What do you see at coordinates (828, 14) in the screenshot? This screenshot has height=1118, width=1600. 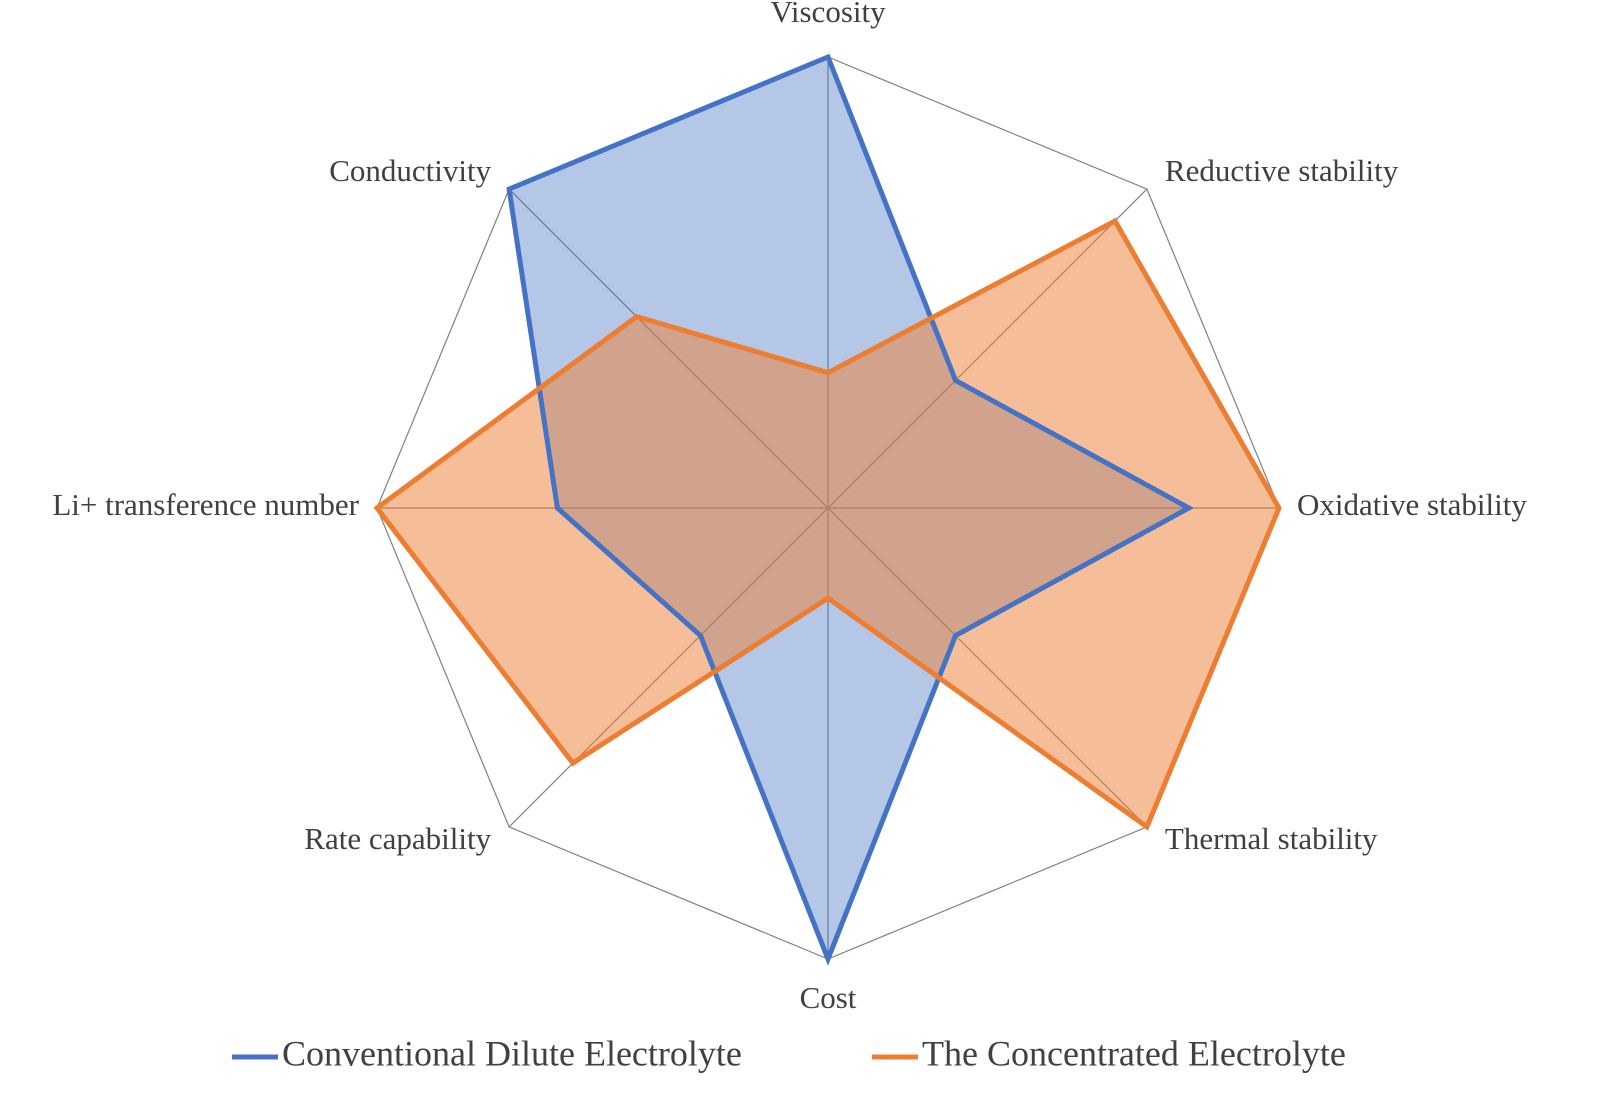 I see `category-label: Viscosity` at bounding box center [828, 14].